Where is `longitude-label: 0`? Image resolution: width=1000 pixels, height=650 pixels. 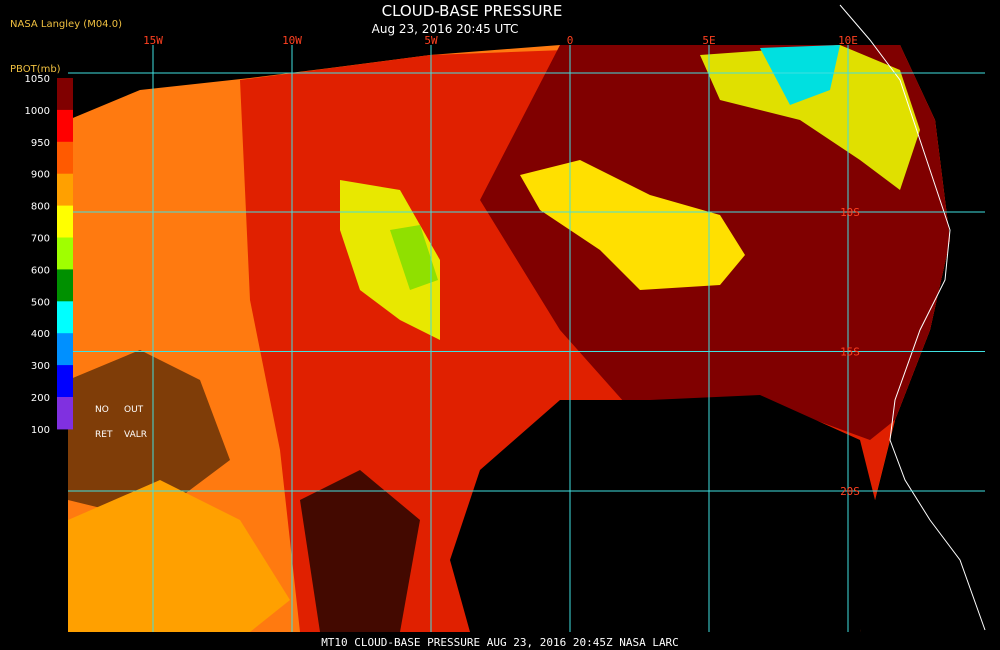 longitude-label: 0 is located at coordinates (570, 40).